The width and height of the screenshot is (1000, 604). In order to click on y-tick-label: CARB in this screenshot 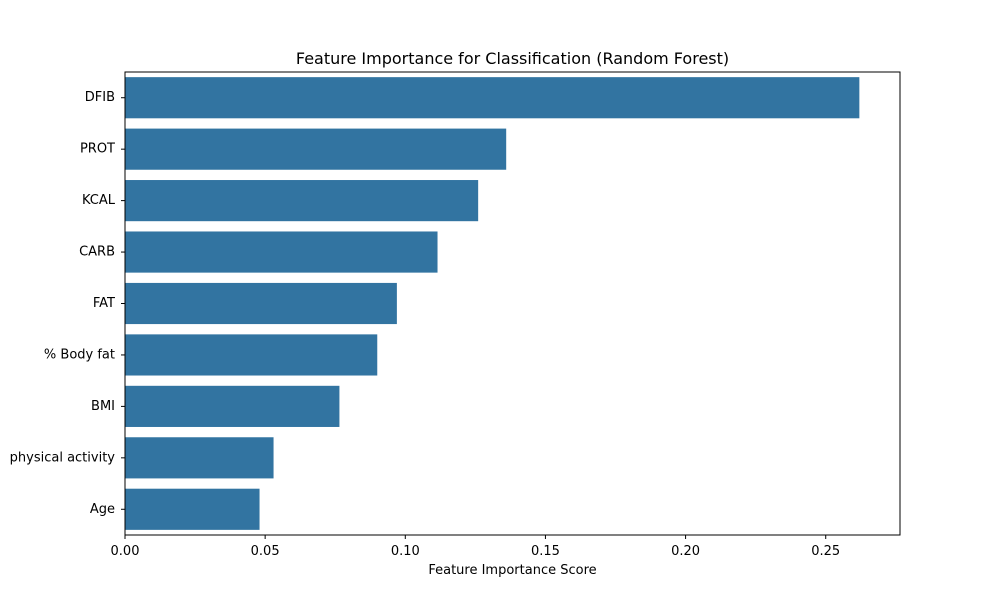, I will do `click(97, 252)`.